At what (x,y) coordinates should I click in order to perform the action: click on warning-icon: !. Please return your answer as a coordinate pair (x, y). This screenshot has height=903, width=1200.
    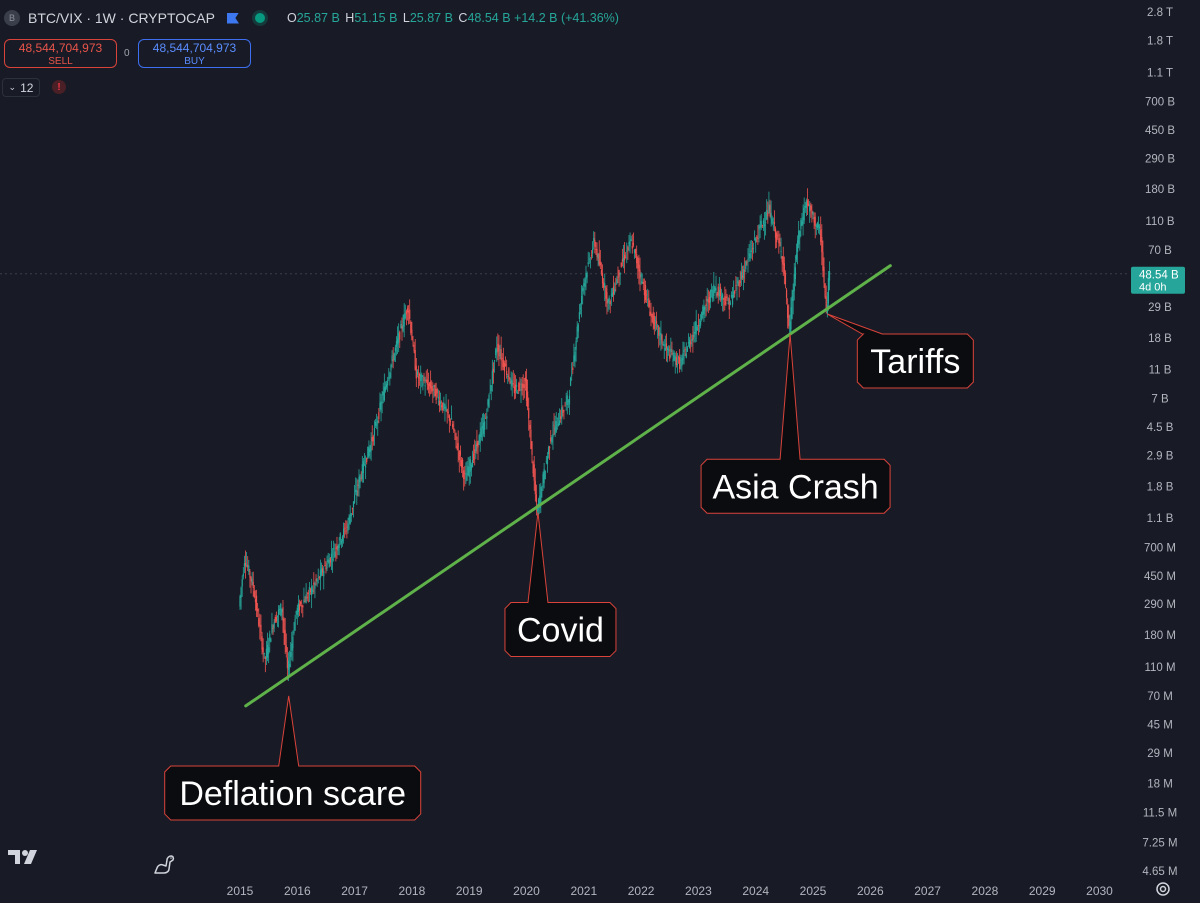
    Looking at the image, I should click on (59, 87).